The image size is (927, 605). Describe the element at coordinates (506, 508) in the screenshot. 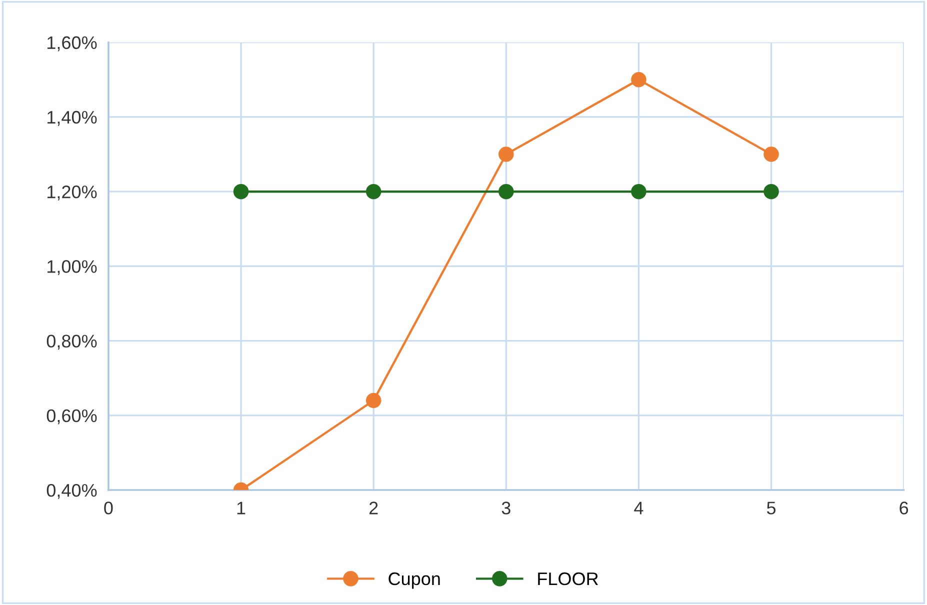

I see `x-tick-label: 3` at that location.